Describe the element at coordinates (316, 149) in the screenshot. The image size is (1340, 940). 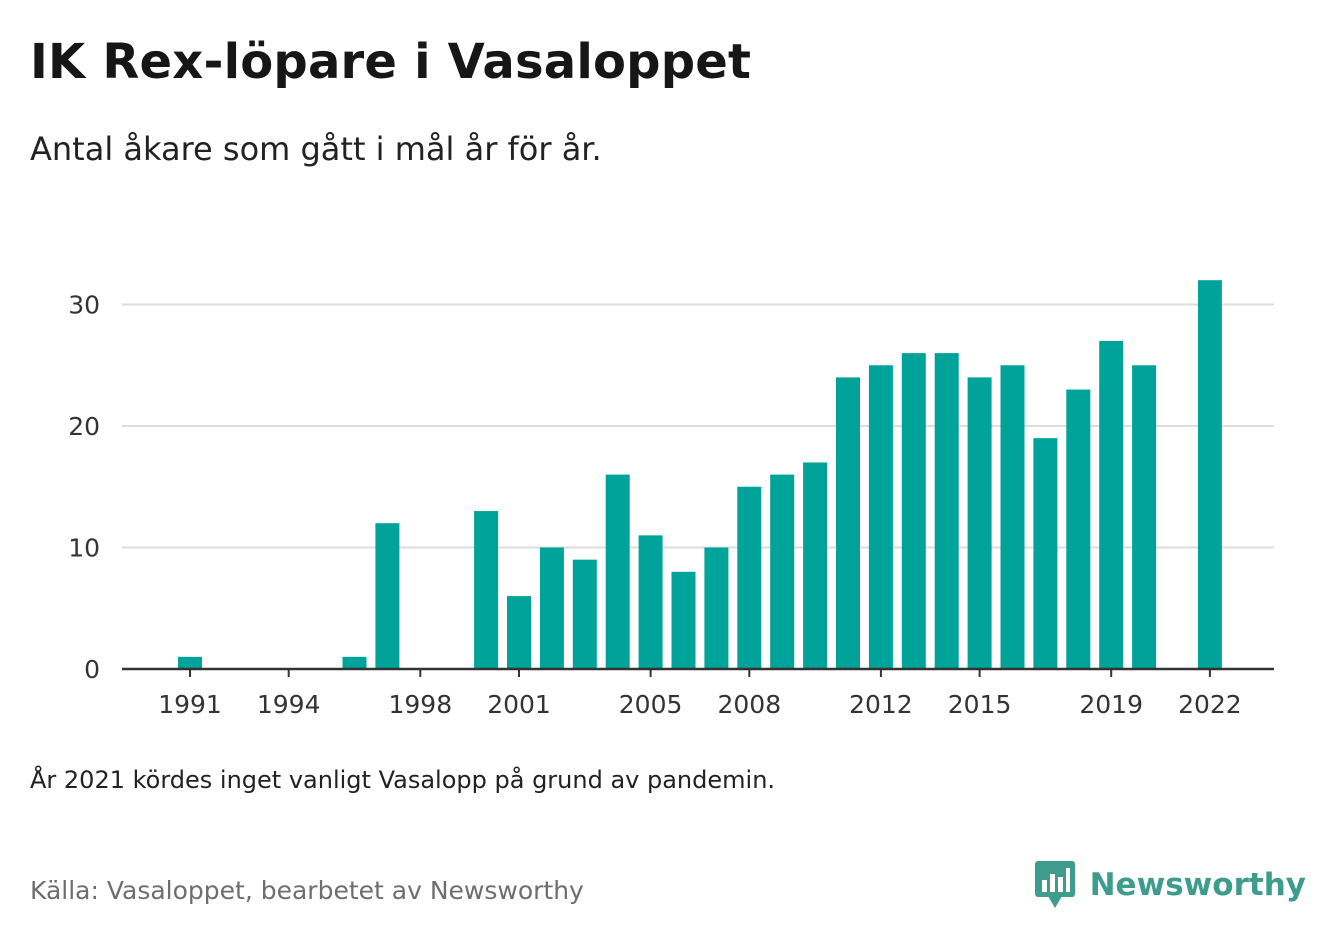
I see `chart-subtitle: Antal åkare som gått i mål år för år.` at that location.